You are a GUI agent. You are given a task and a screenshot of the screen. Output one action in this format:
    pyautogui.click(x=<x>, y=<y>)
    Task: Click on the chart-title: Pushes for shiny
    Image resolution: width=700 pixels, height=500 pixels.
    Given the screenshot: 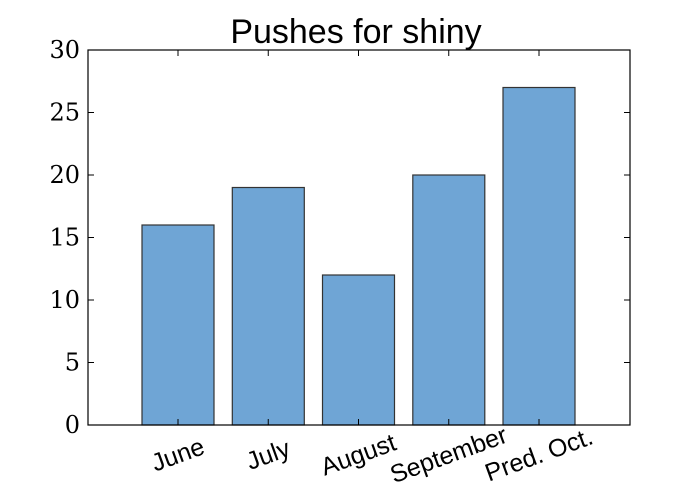 What is the action you would take?
    pyautogui.click(x=355, y=32)
    